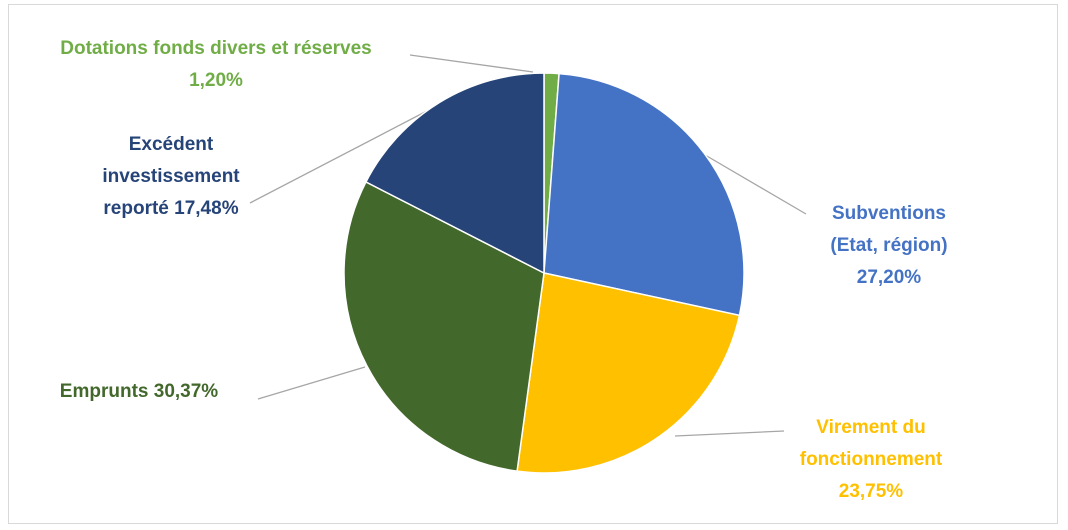 The height and width of the screenshot is (530, 1068). I want to click on slice-label-virement: Virement du fonctionnement 23,75%, so click(871, 459).